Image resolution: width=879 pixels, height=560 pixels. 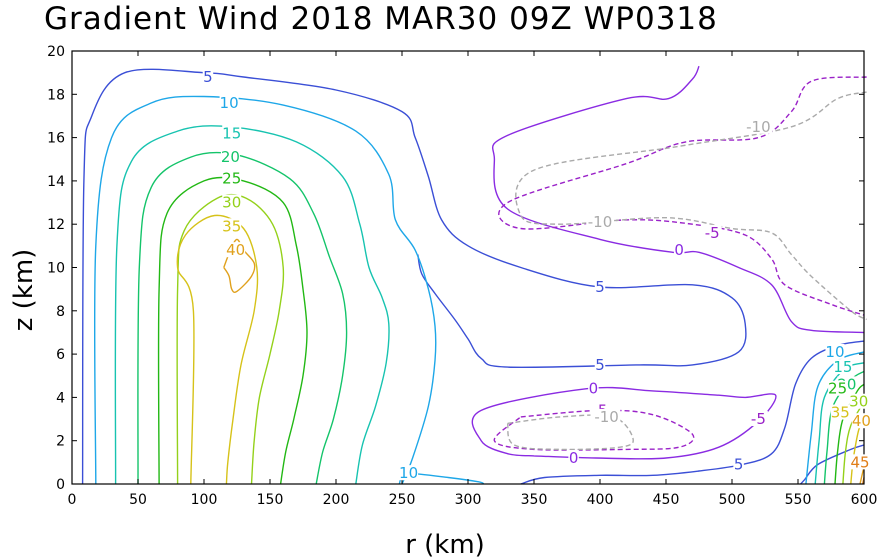 I want to click on x-tick-label-600: 600, so click(x=864, y=500).